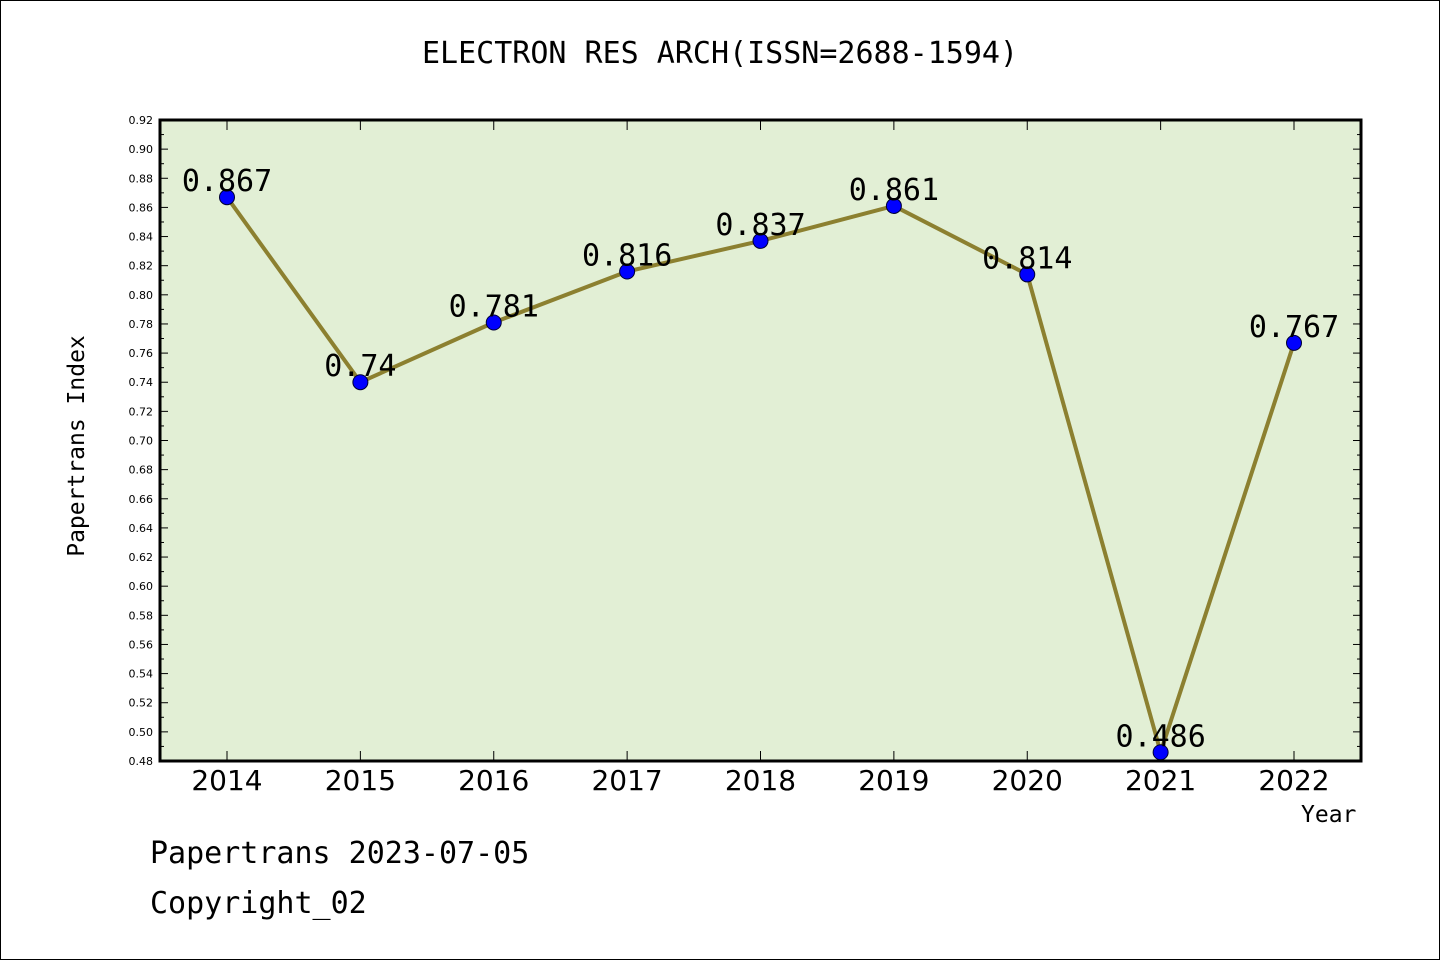 The image size is (1440, 960). Describe the element at coordinates (894, 190) in the screenshot. I see `data-label: 0.861` at that location.